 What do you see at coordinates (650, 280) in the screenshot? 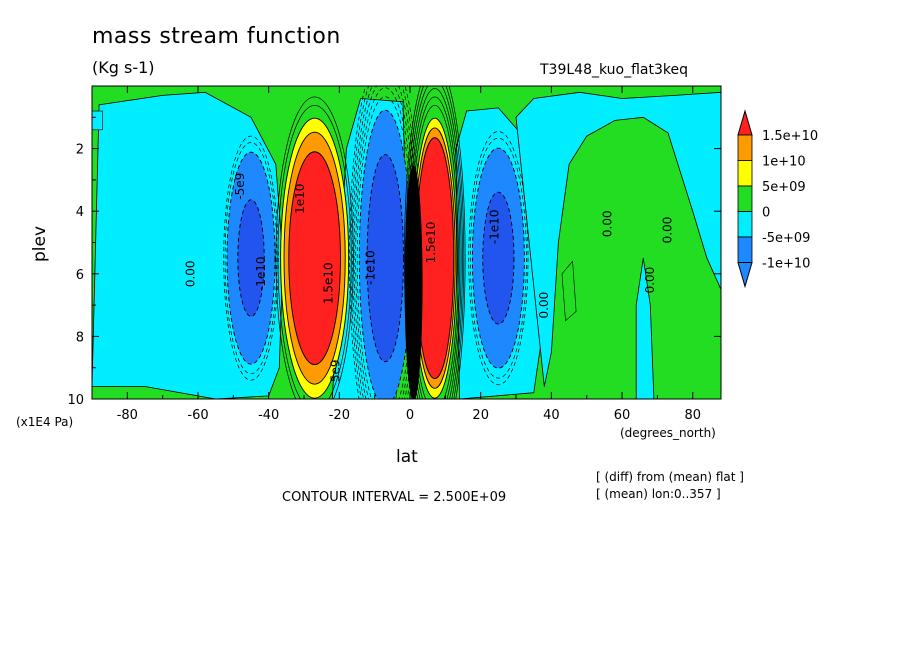
I see `contour-label-11: 0.00` at bounding box center [650, 280].